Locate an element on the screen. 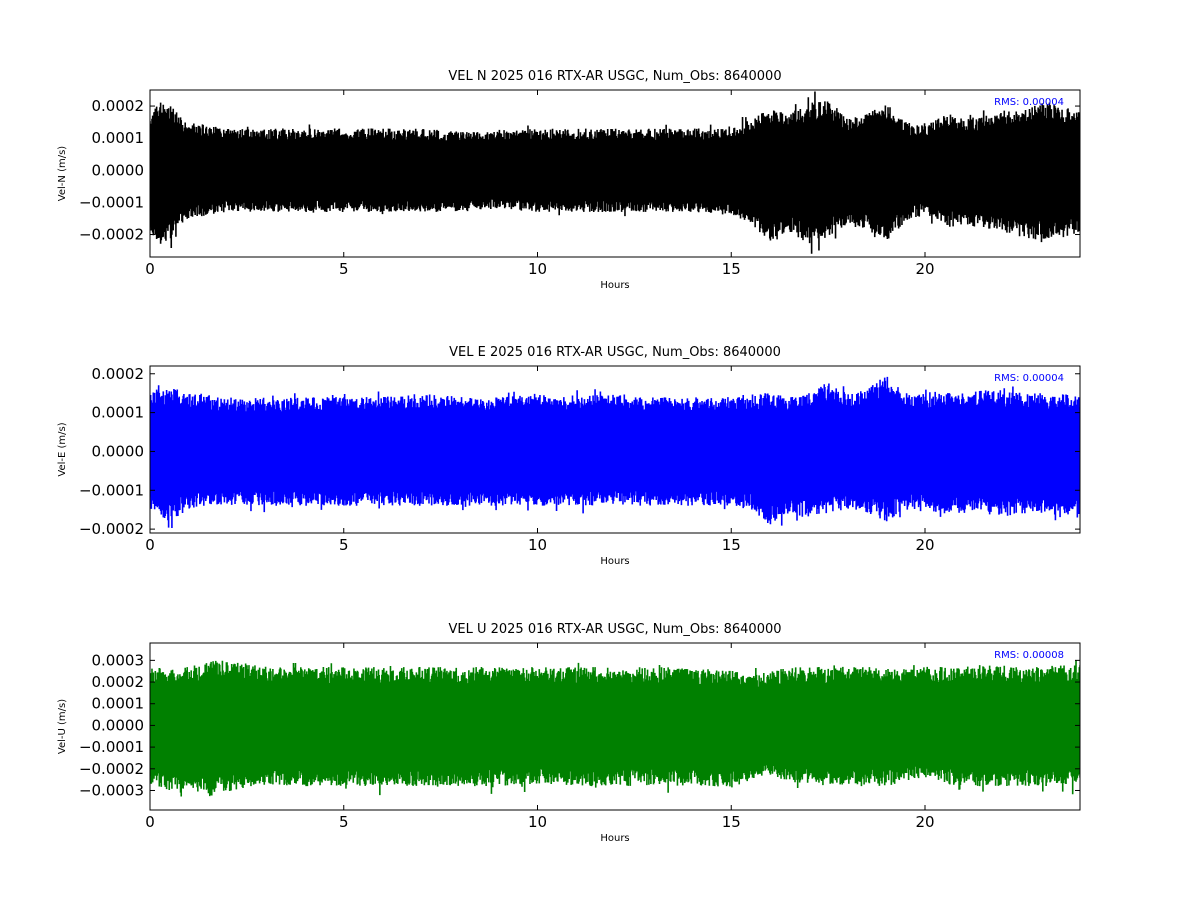 The height and width of the screenshot is (900, 1200). y-axis-label: Vel-N (m/s) is located at coordinates (62, 173).